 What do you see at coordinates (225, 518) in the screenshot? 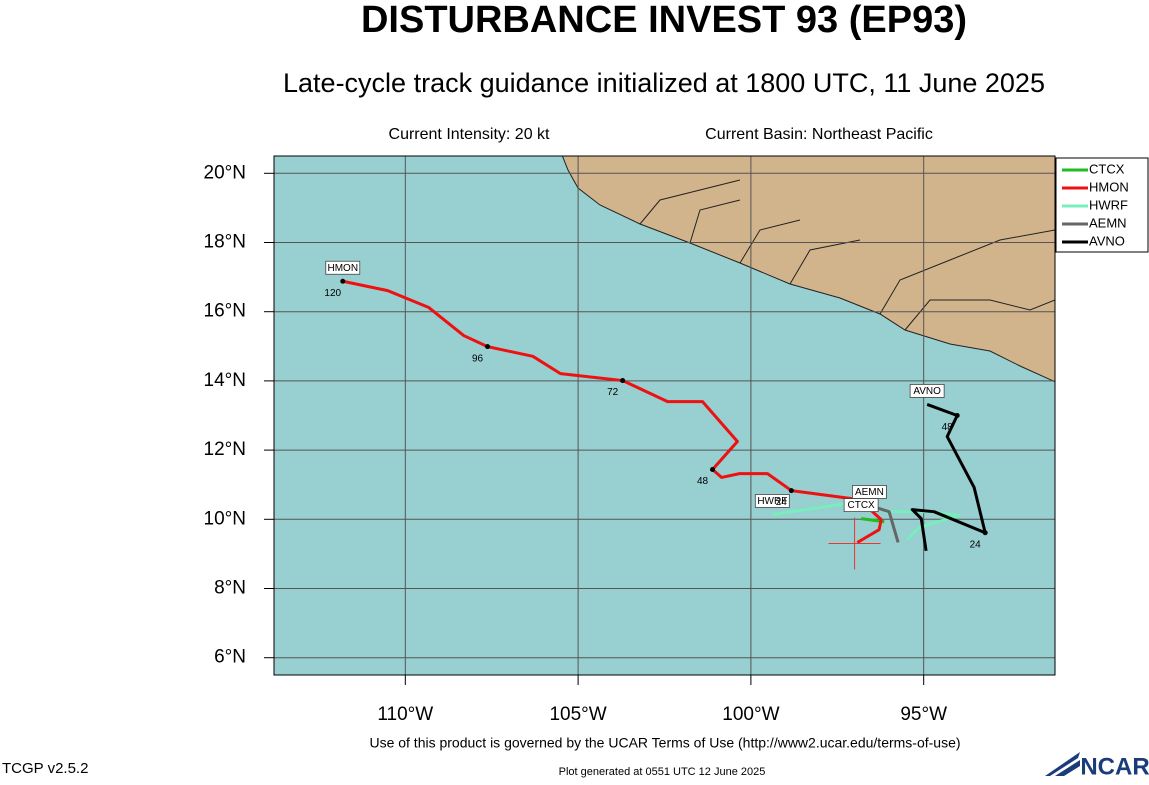
I see `y-tick-label: 10°N` at bounding box center [225, 518].